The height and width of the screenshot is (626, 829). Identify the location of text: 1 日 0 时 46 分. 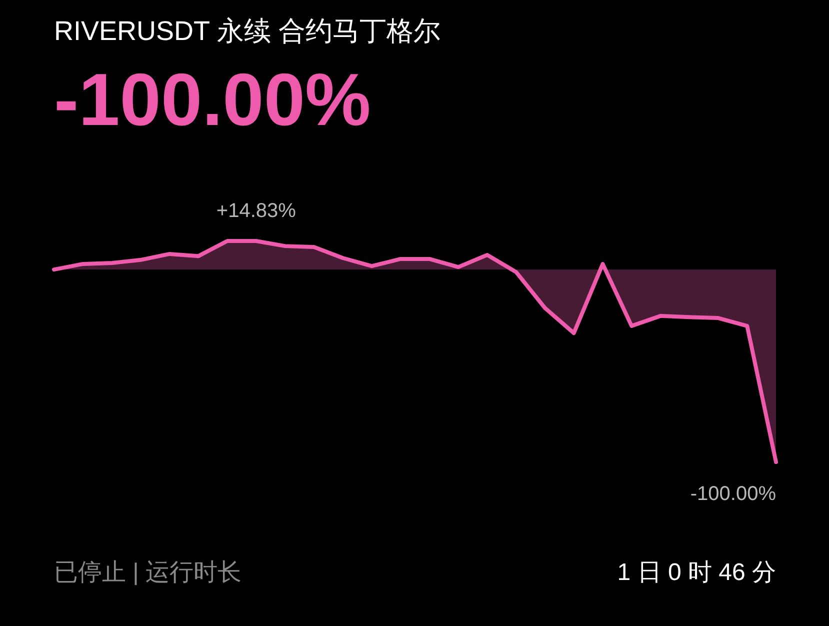
(696, 572).